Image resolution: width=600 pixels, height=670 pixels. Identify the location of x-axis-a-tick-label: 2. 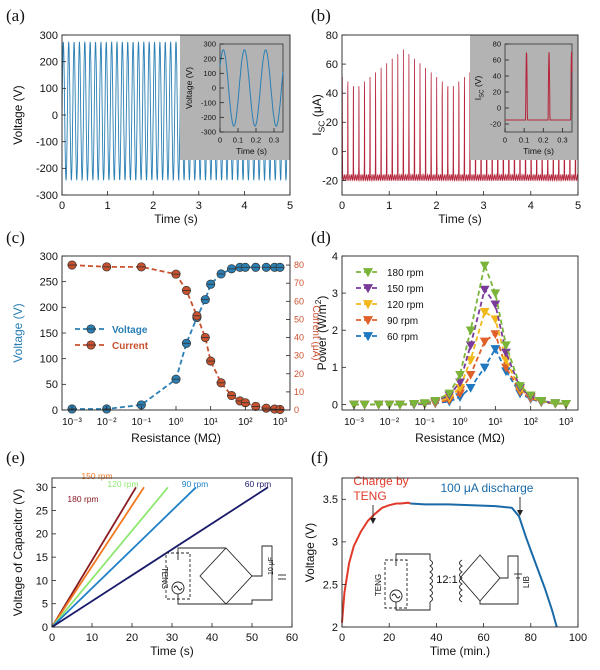
(153, 206).